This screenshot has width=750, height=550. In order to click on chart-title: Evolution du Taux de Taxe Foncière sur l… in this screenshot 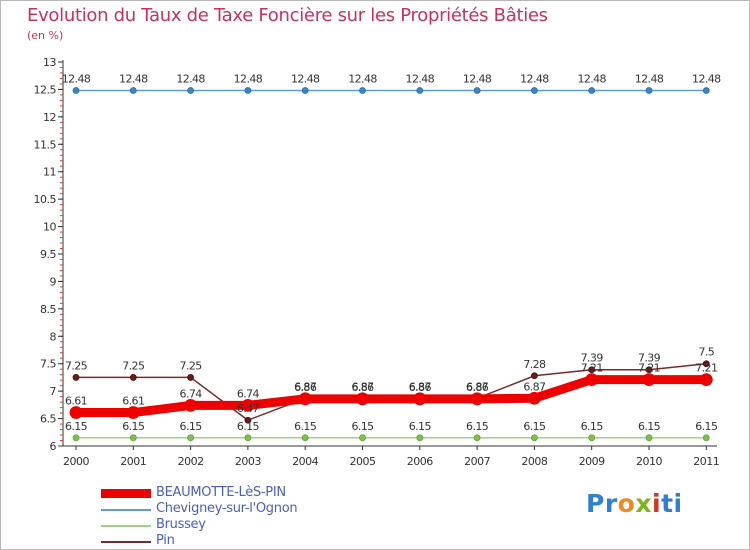, I will do `click(287, 15)`.